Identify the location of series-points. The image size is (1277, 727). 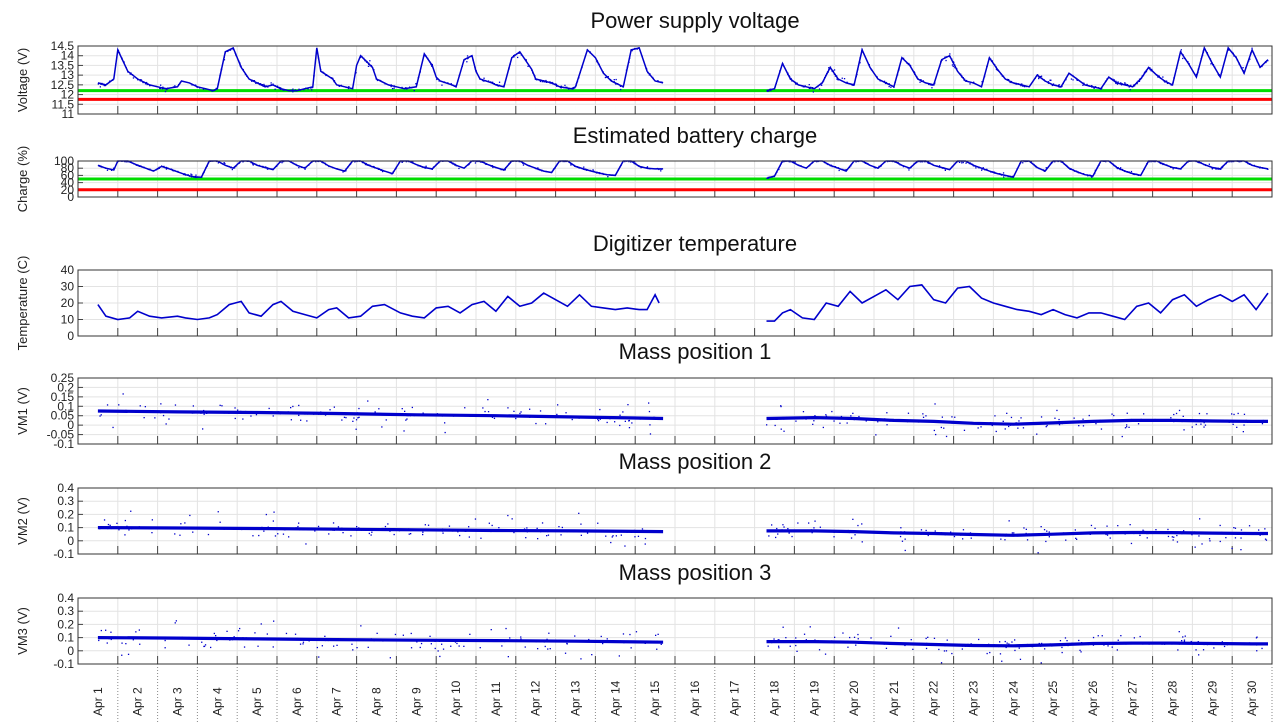
(380, 70).